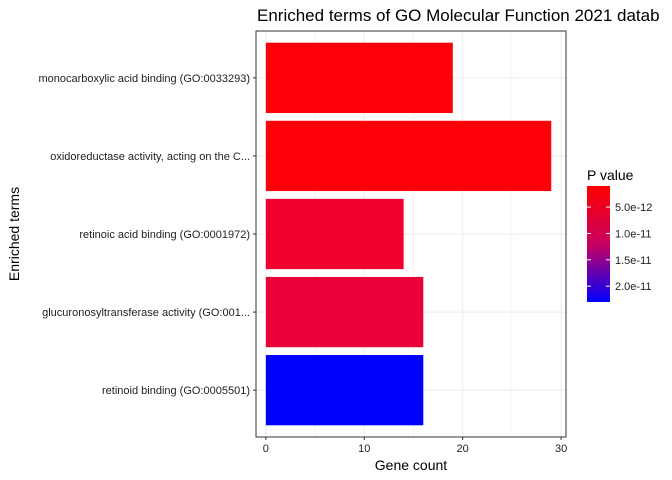  I want to click on legend-tick-label: 1.5e-11, so click(633, 261).